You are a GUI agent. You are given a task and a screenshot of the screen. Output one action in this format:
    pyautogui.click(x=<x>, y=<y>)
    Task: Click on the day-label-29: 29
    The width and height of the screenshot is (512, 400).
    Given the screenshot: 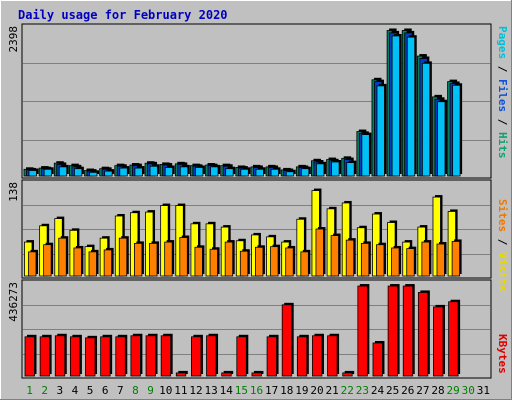 What is the action you would take?
    pyautogui.click(x=453, y=390)
    